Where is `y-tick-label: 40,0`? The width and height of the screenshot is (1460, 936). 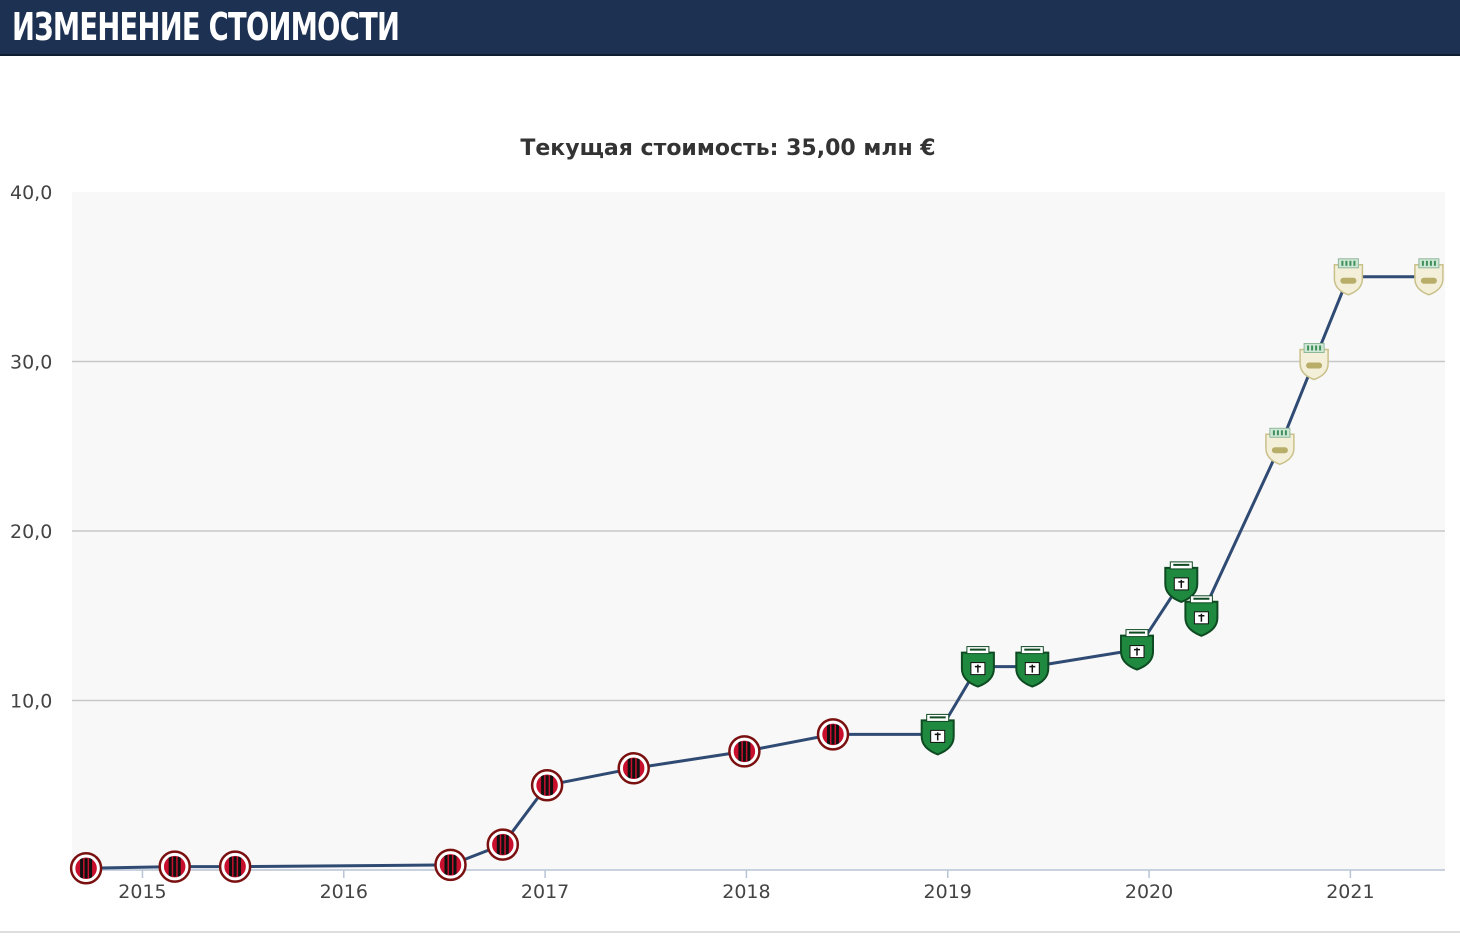 y-tick-label: 40,0 is located at coordinates (31, 193).